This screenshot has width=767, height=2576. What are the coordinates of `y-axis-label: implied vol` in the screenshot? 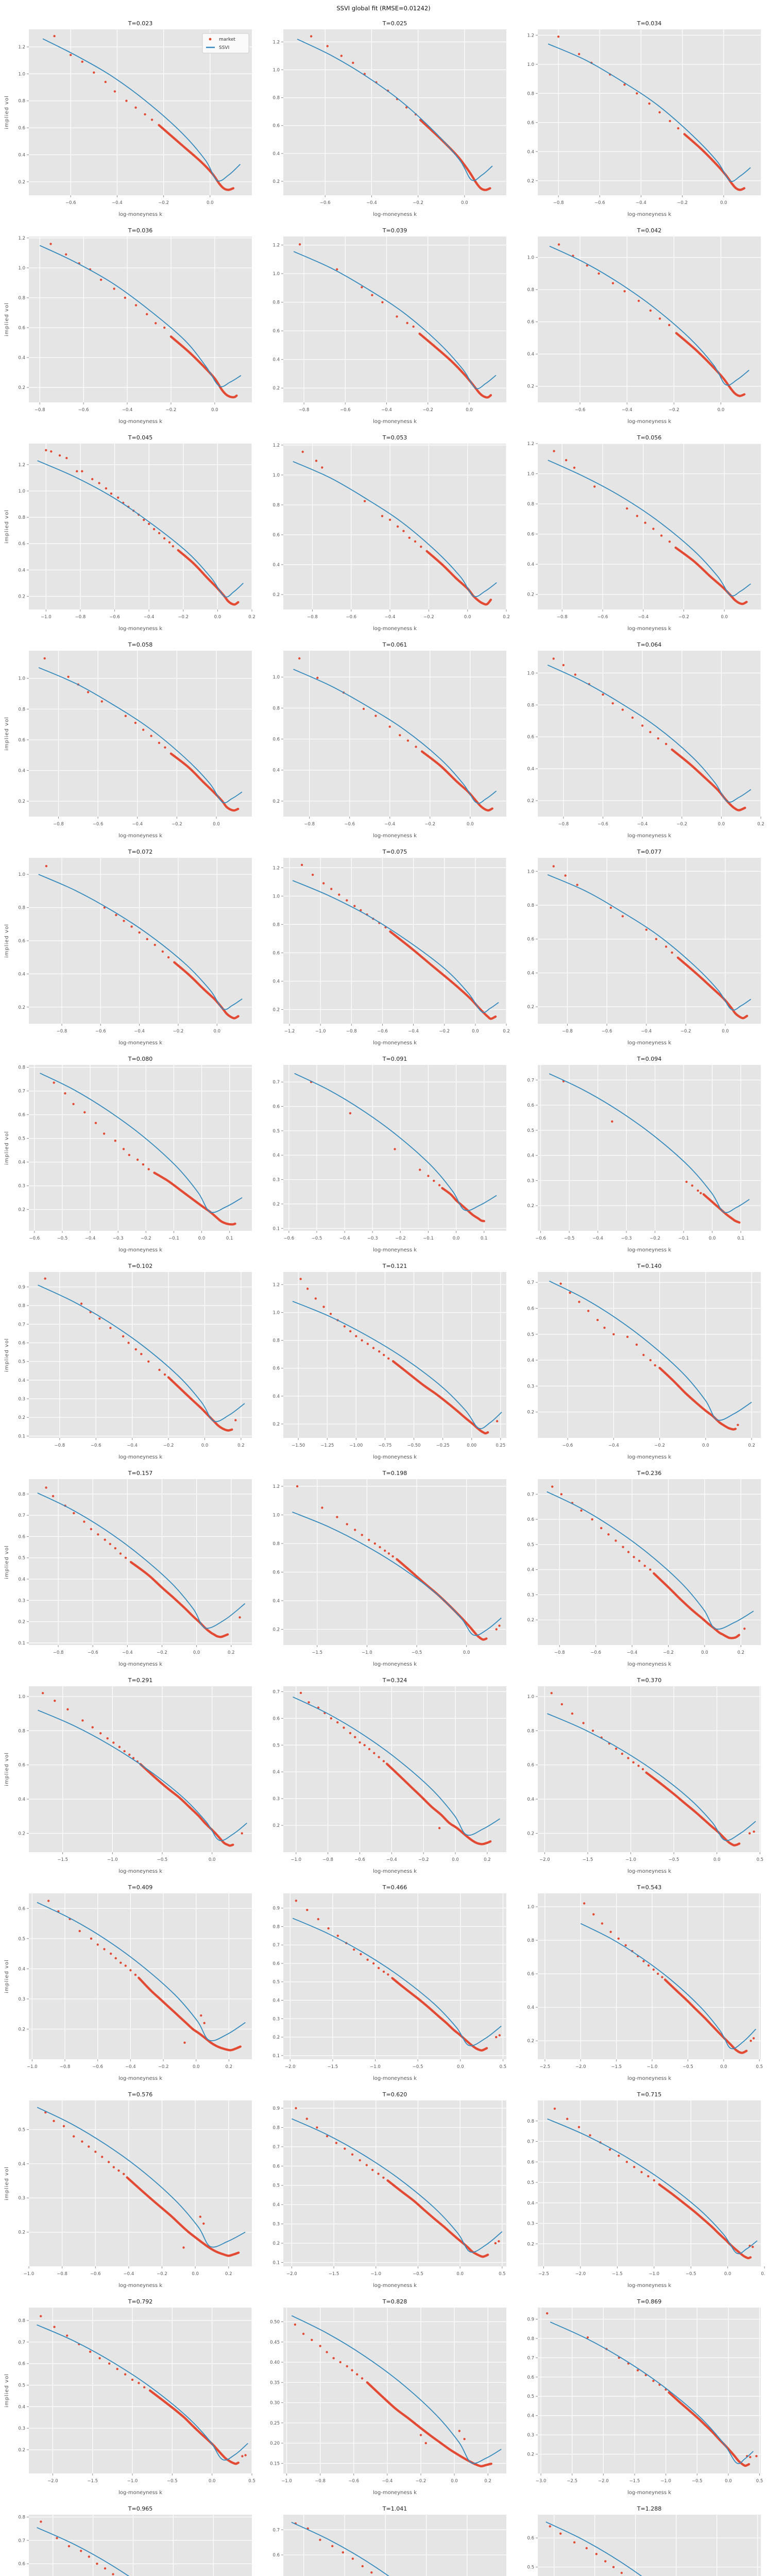 It's located at (7, 319).